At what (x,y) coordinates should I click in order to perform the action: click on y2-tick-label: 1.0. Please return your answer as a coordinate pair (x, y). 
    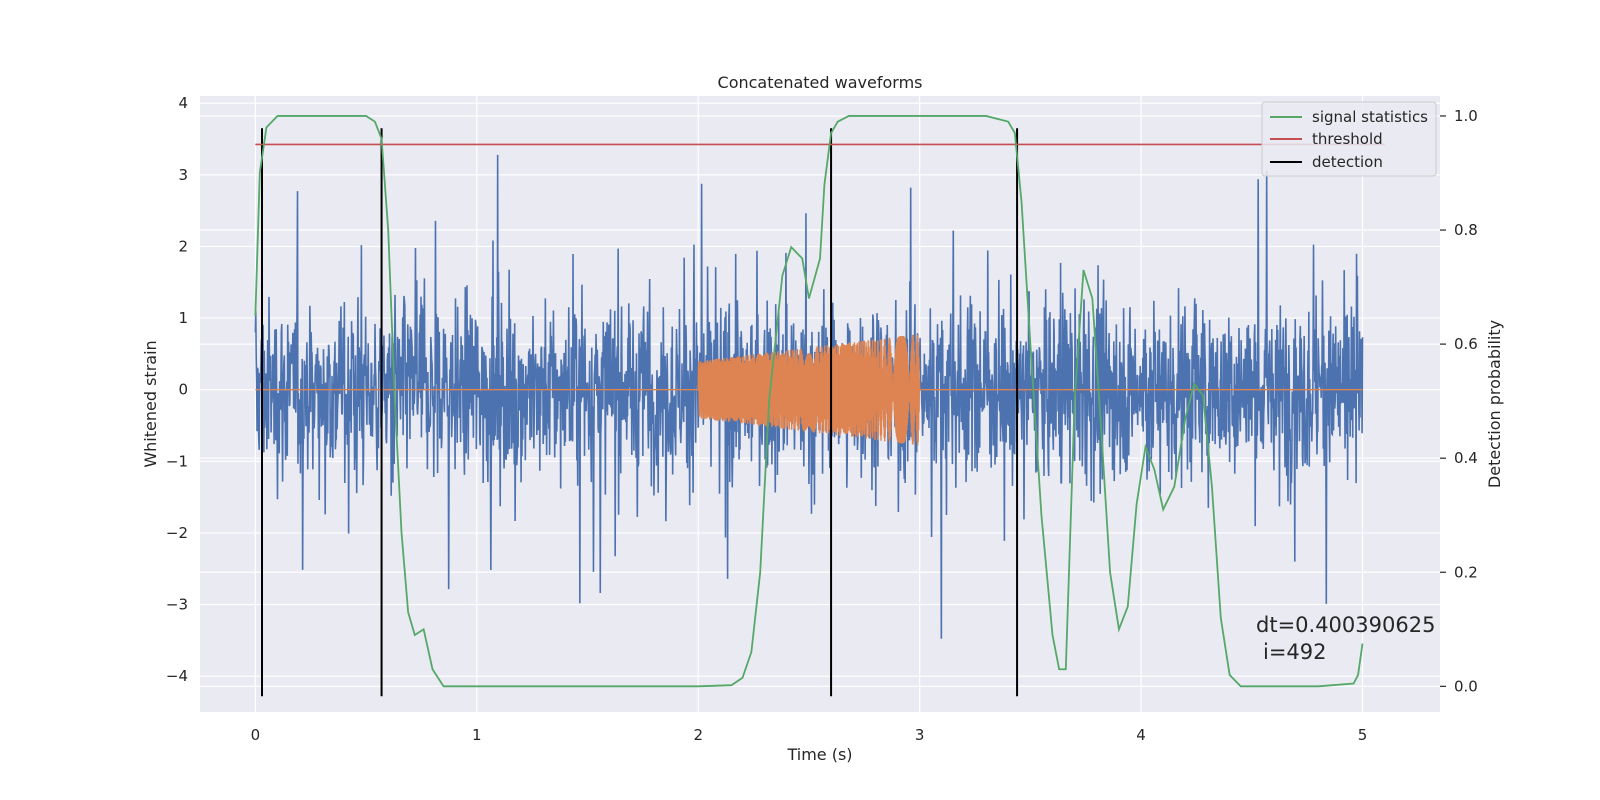
    Looking at the image, I should click on (1466, 116).